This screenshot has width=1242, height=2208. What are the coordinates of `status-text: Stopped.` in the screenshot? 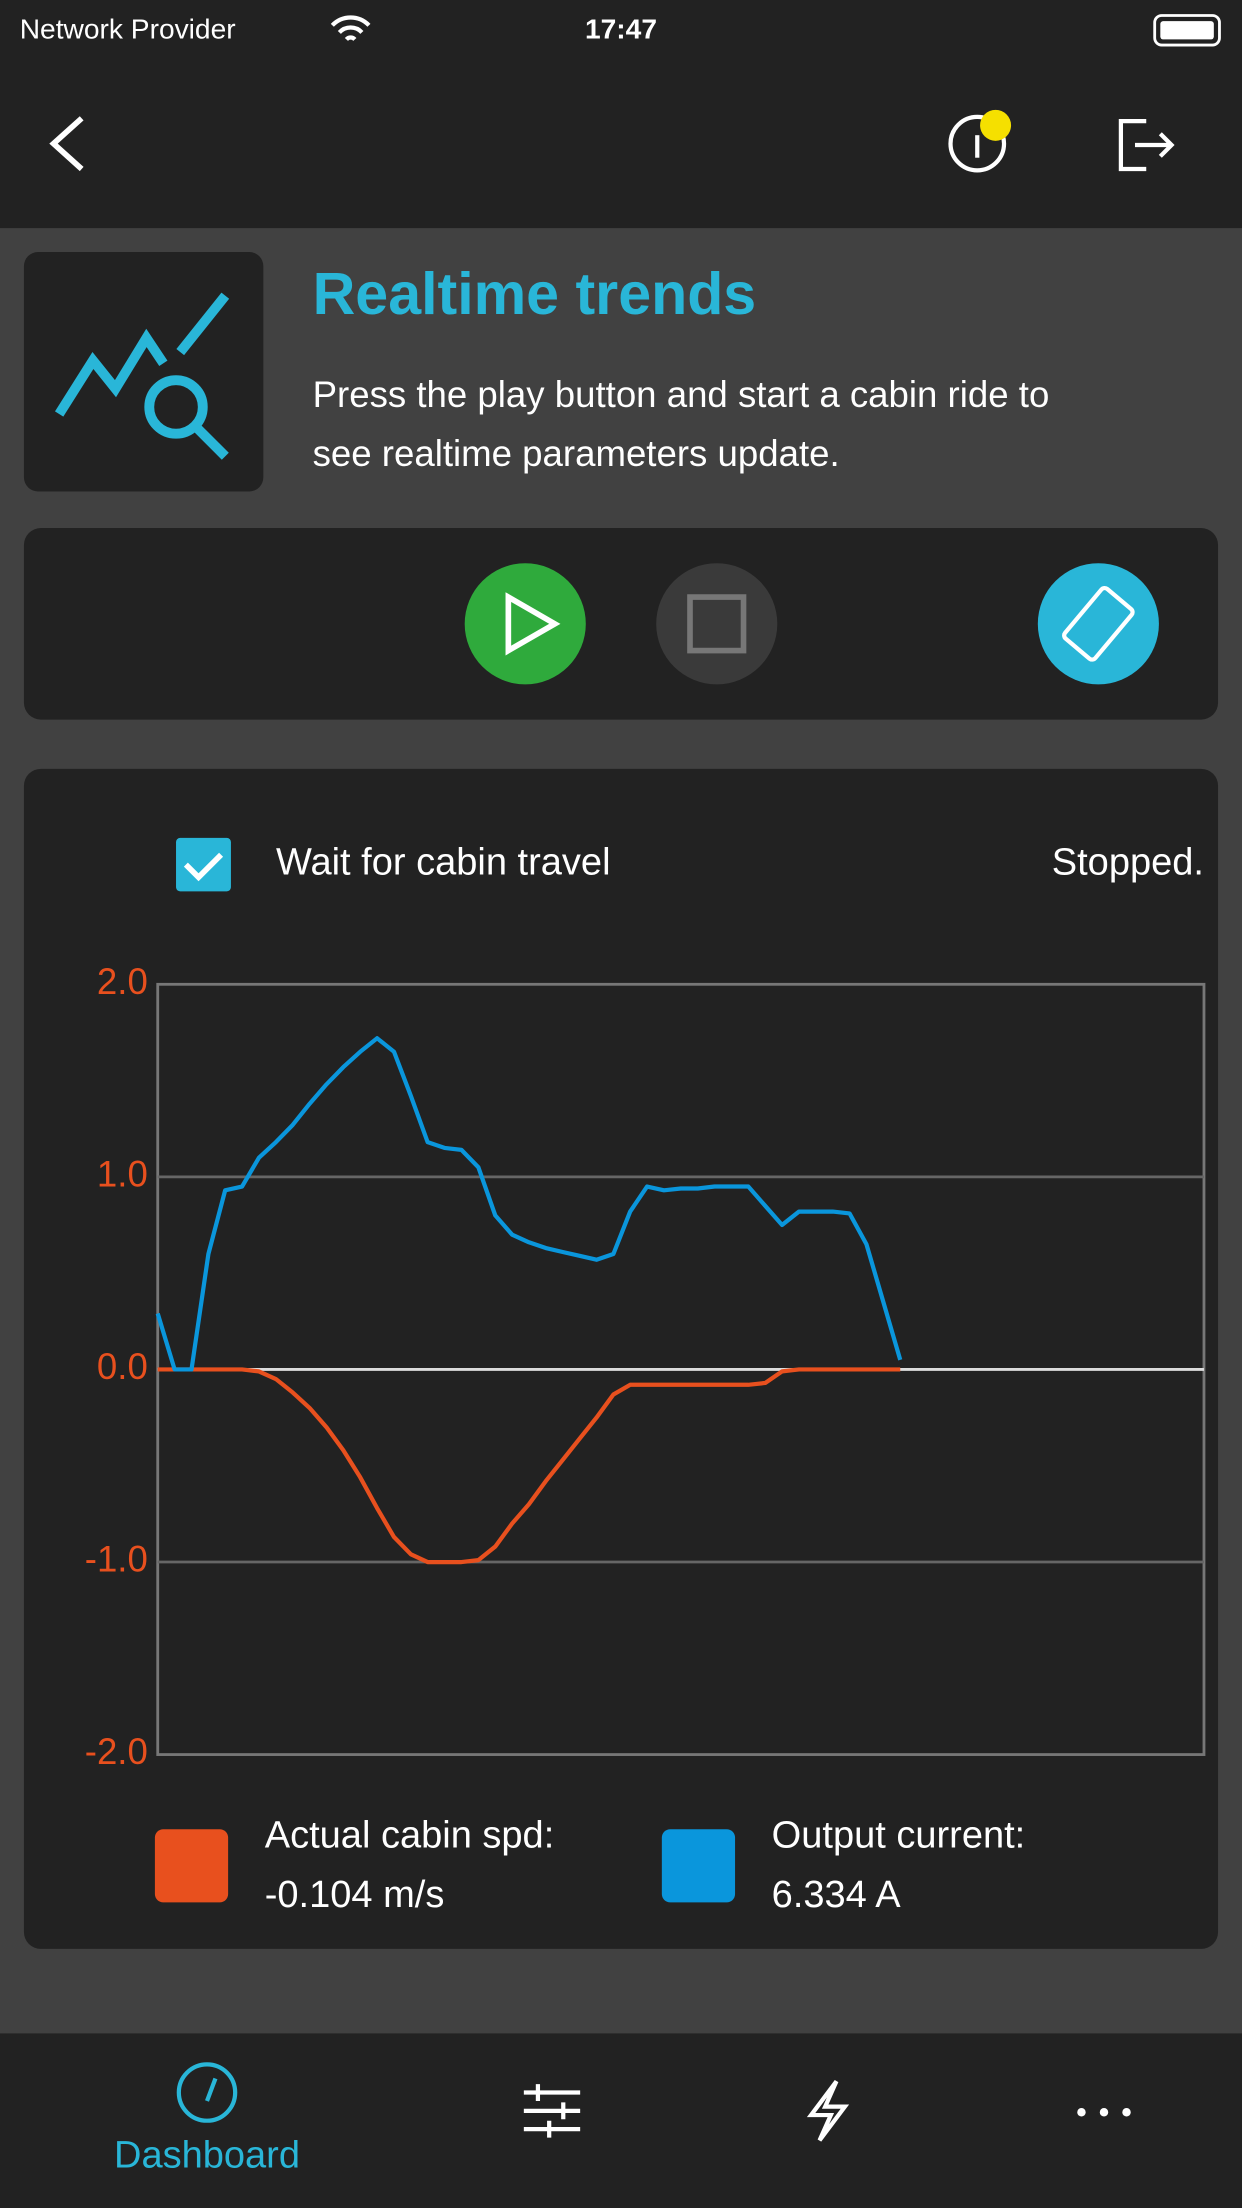 It's located at (1128, 863).